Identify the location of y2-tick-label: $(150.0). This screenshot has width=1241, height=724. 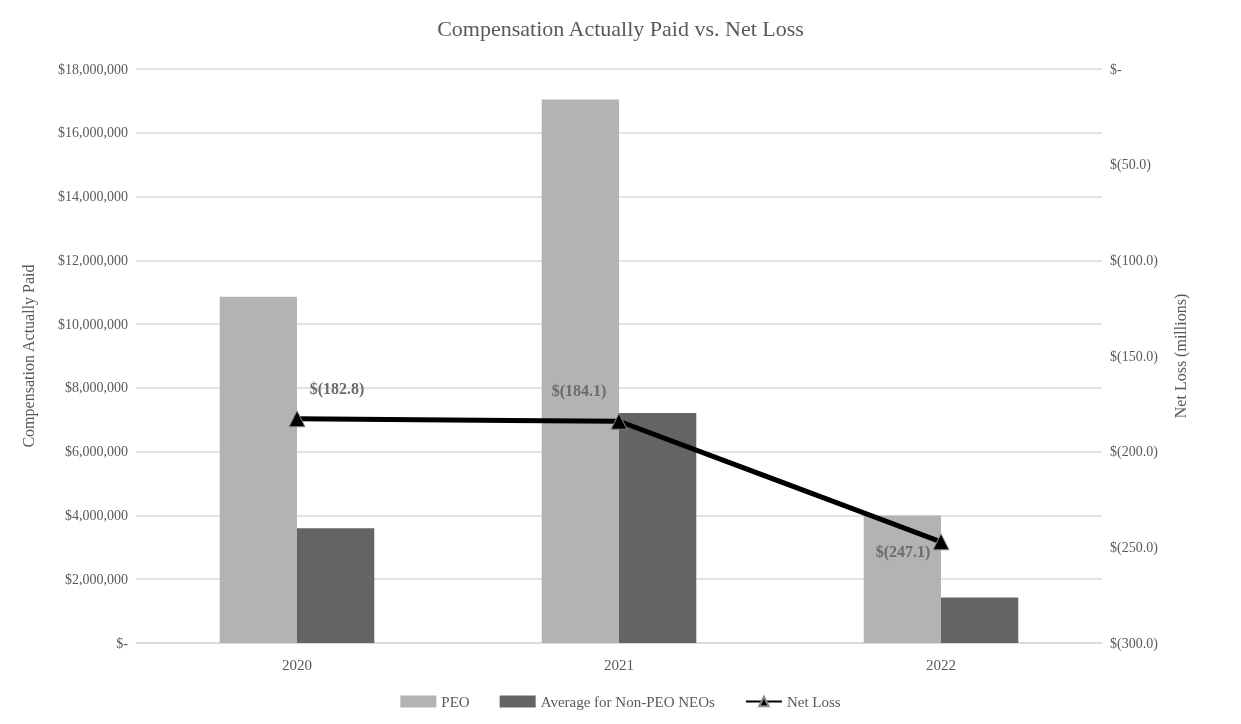
(1134, 356).